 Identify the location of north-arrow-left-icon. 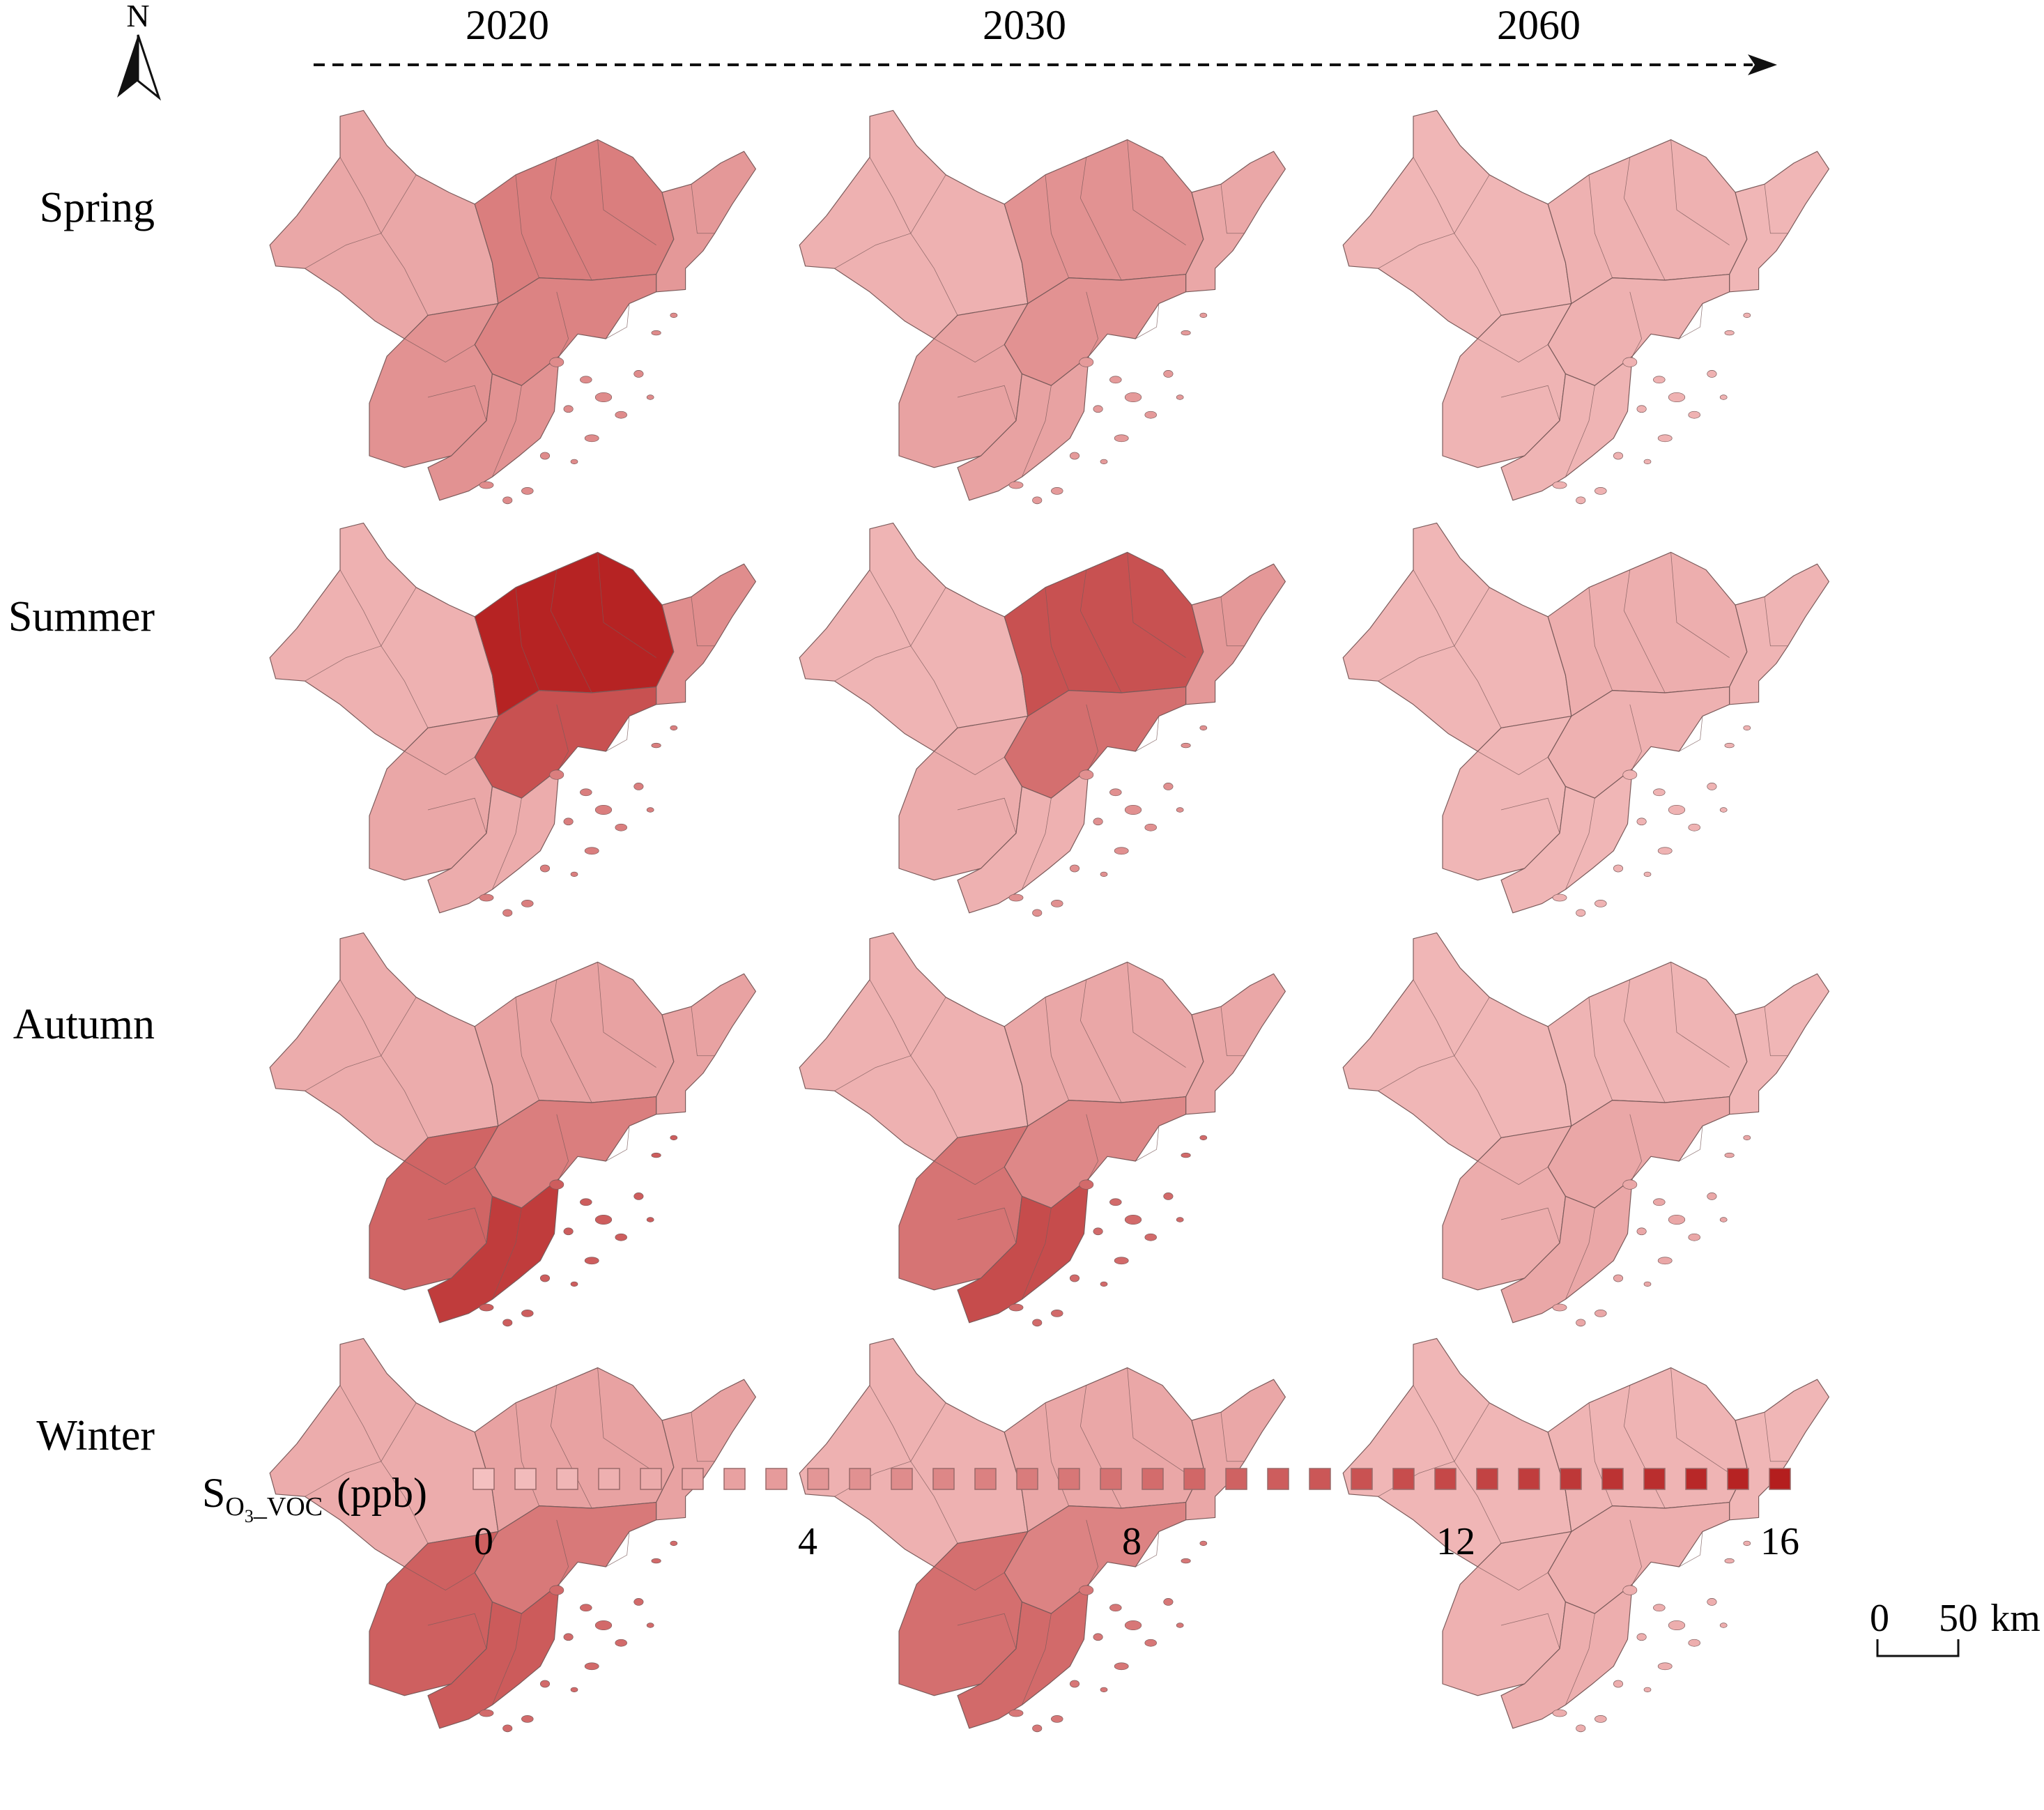
(128, 66).